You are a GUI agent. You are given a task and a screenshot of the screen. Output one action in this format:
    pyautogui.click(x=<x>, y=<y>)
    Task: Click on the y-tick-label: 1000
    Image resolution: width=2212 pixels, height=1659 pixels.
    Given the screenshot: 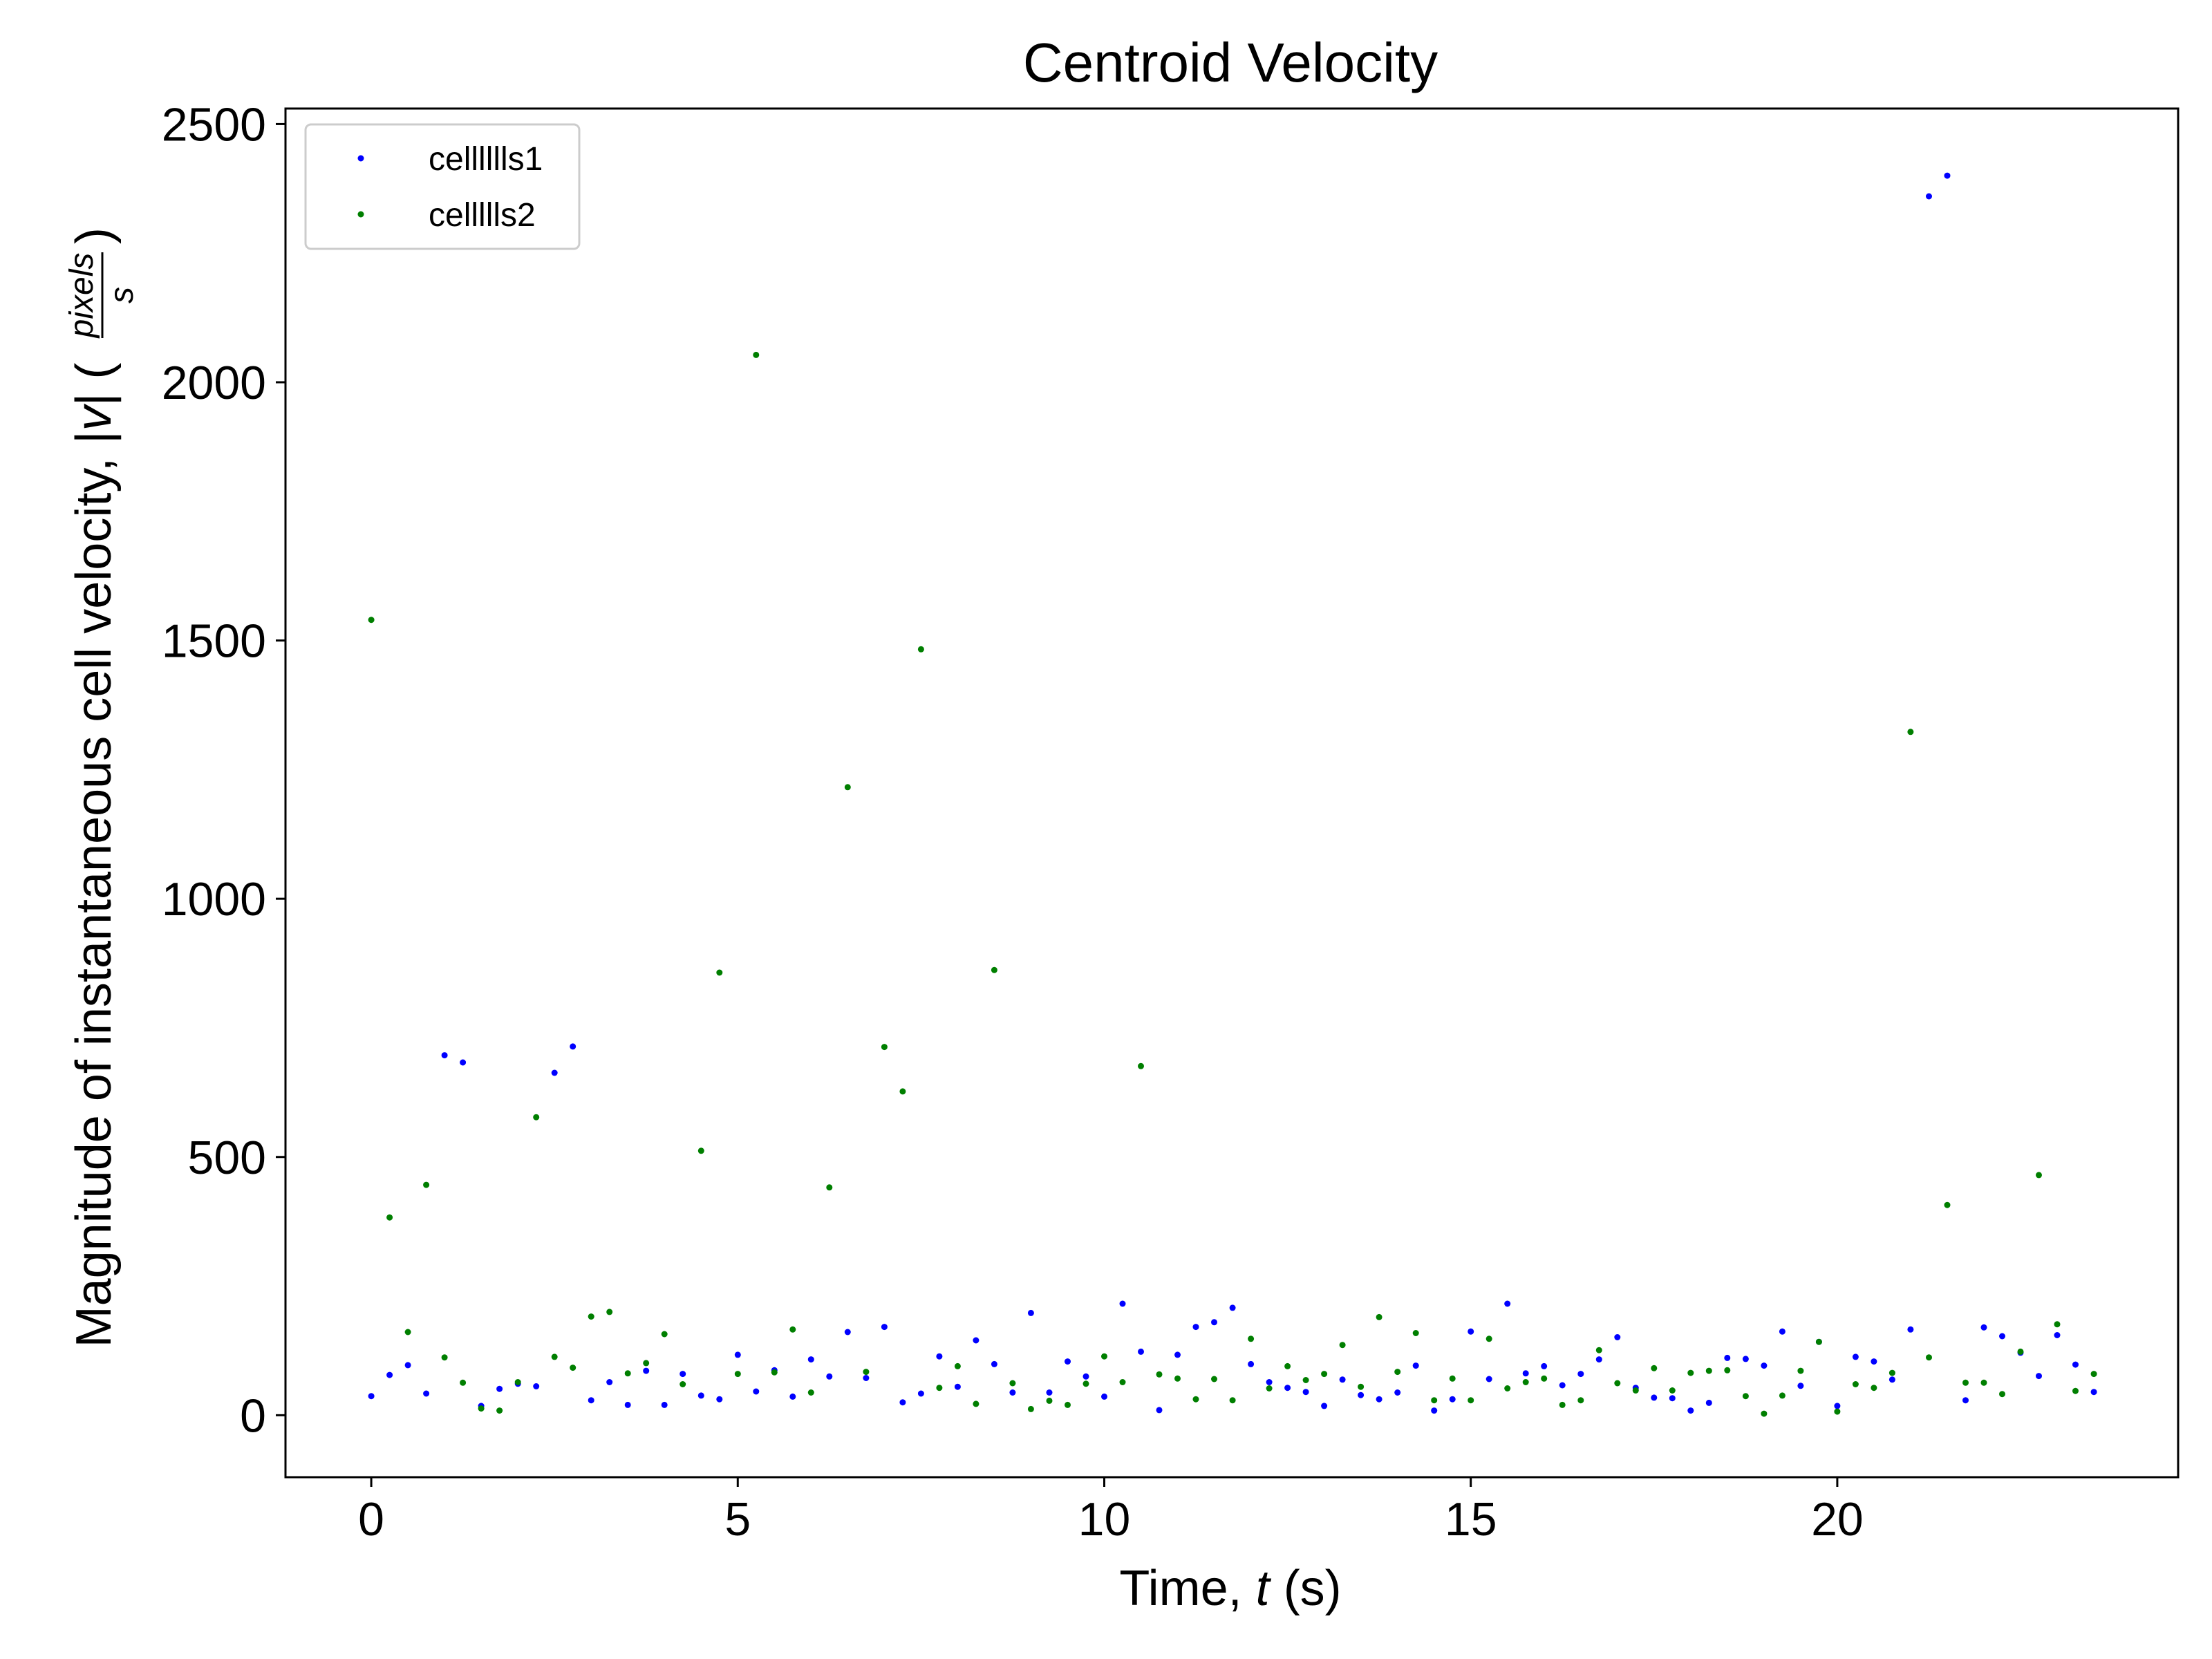 What is the action you would take?
    pyautogui.click(x=214, y=899)
    